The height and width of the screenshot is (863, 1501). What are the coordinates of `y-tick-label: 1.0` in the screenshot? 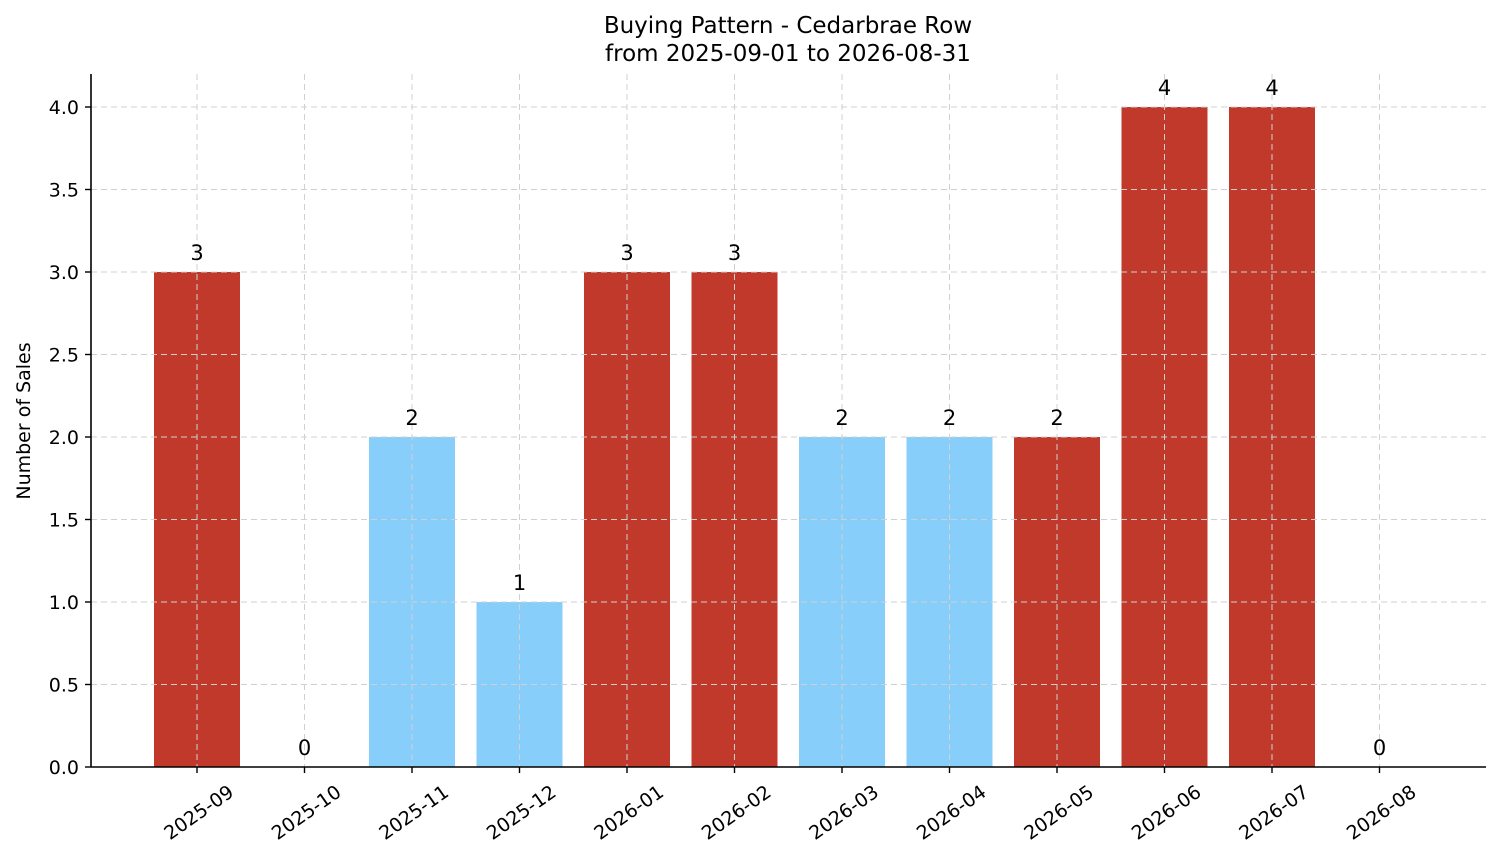 It's located at (64, 603).